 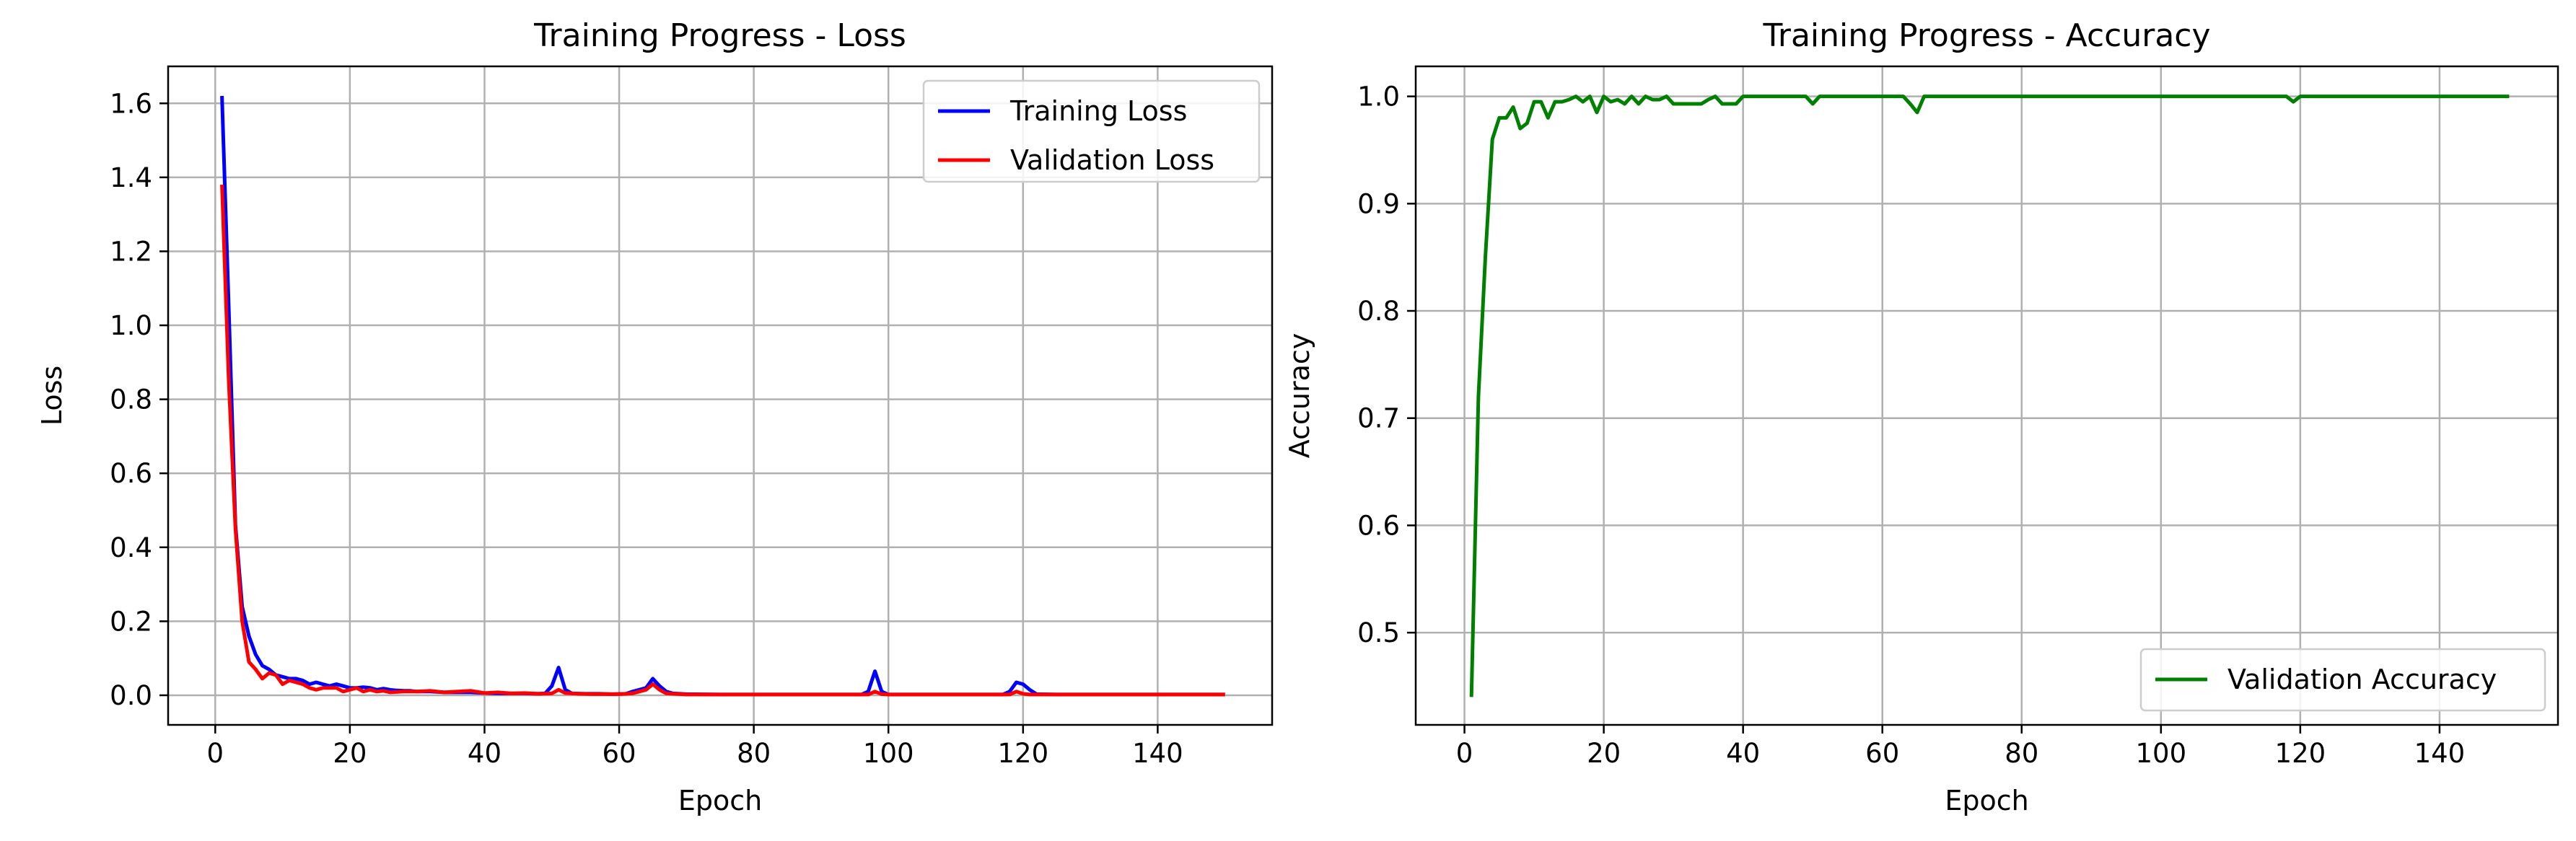 What do you see at coordinates (52, 396) in the screenshot?
I see `y-axis-label: Loss` at bounding box center [52, 396].